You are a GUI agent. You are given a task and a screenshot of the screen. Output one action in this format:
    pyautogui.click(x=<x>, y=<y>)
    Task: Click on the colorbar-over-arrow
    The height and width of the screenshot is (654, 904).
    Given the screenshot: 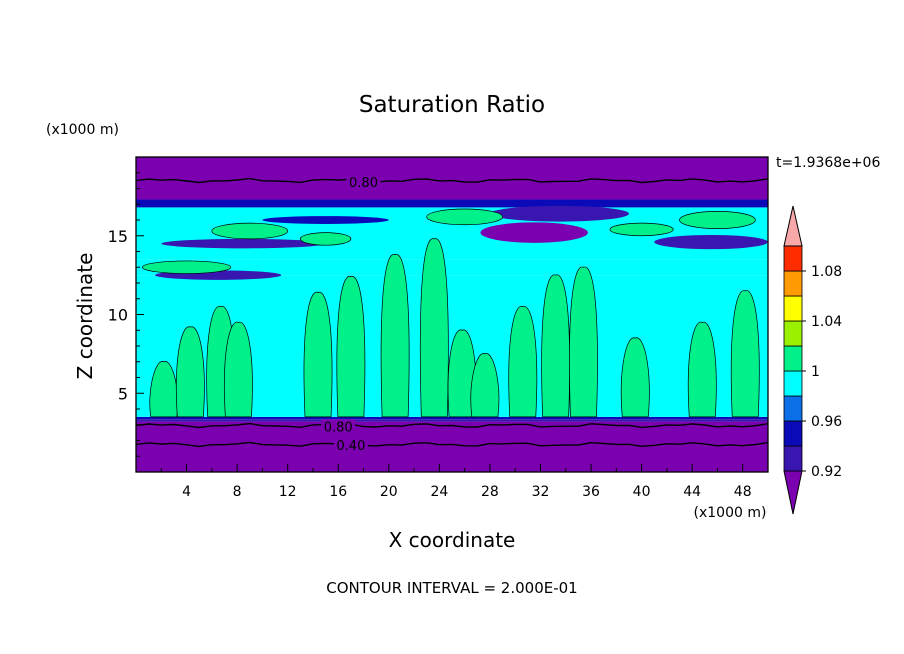 What is the action you would take?
    pyautogui.click(x=793, y=226)
    